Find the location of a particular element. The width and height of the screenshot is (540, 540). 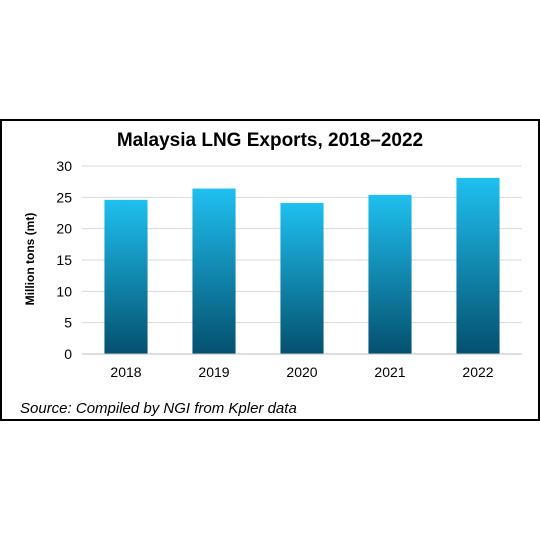

y-tick-label: 15 is located at coordinates (64, 260).